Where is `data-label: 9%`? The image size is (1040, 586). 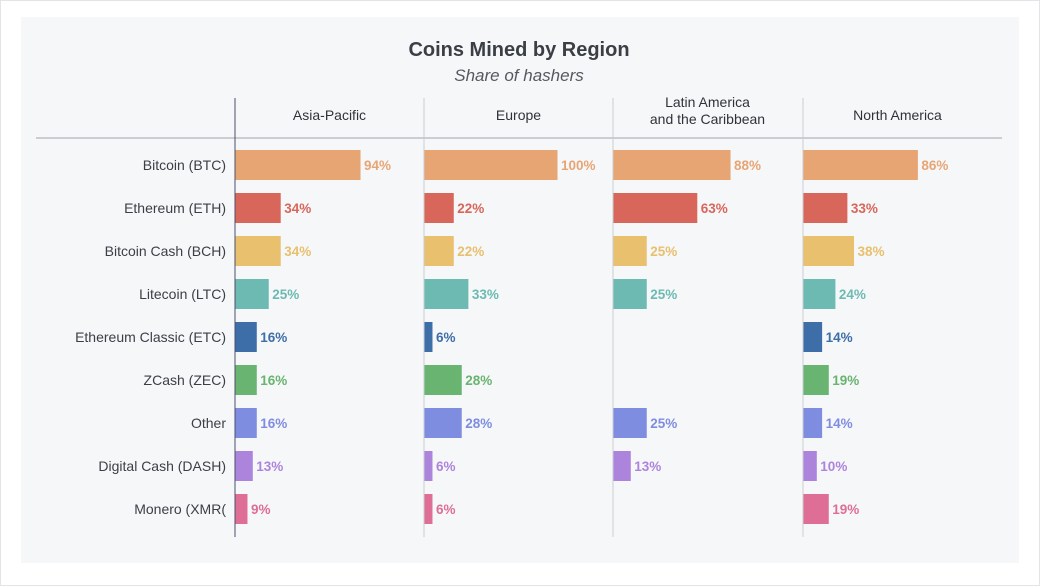
data-label: 9% is located at coordinates (261, 509).